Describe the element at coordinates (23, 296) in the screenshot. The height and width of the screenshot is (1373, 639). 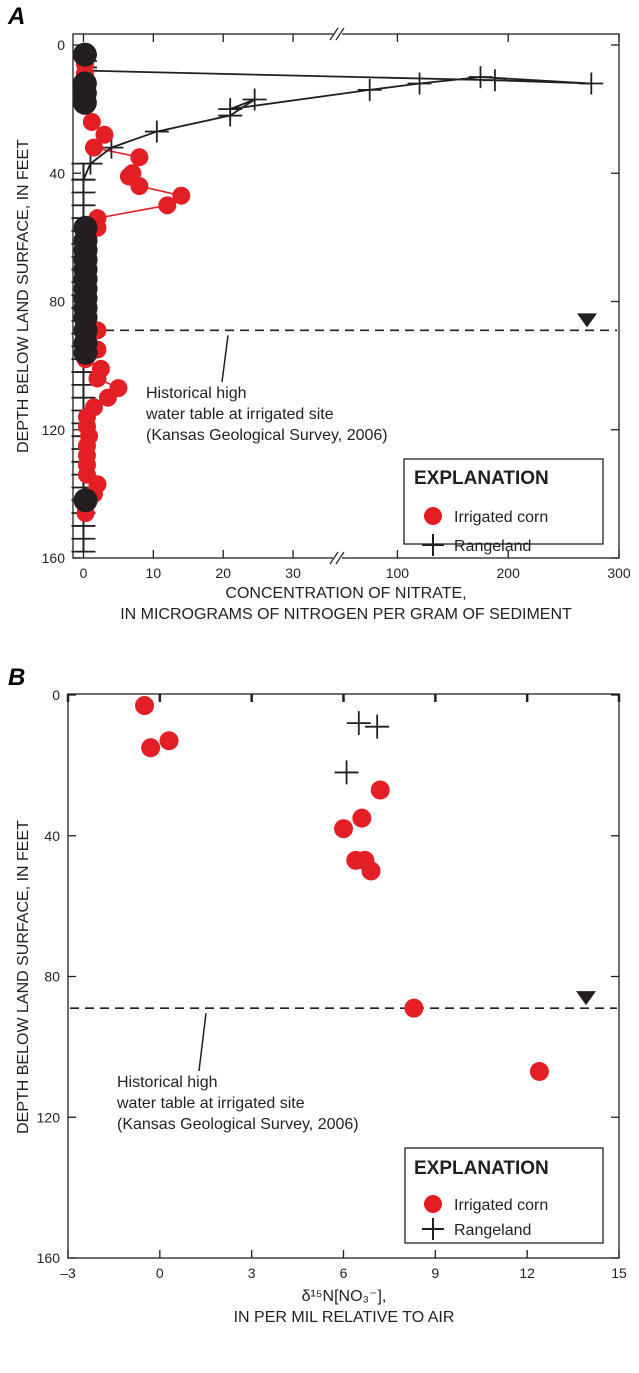
I see `panel-a-ylabel: DEPTH BELOW LAND SURFACE, IN FEET` at that location.